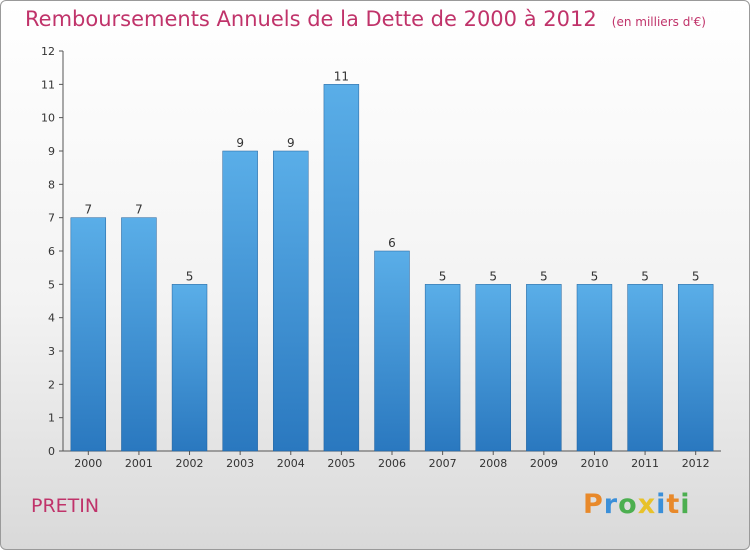 Image resolution: width=750 pixels, height=550 pixels. What do you see at coordinates (51, 318) in the screenshot?
I see `y-tick-label: 4` at bounding box center [51, 318].